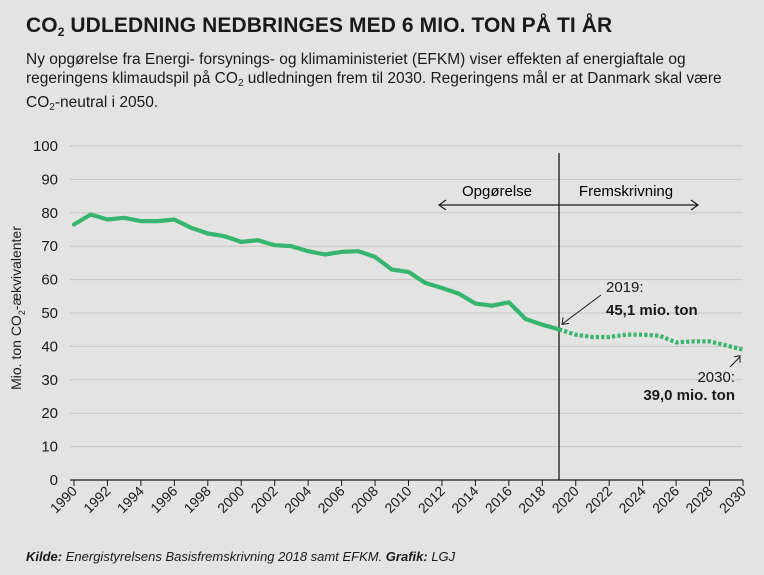  I want to click on x-tick-label: 2018, so click(531, 499).